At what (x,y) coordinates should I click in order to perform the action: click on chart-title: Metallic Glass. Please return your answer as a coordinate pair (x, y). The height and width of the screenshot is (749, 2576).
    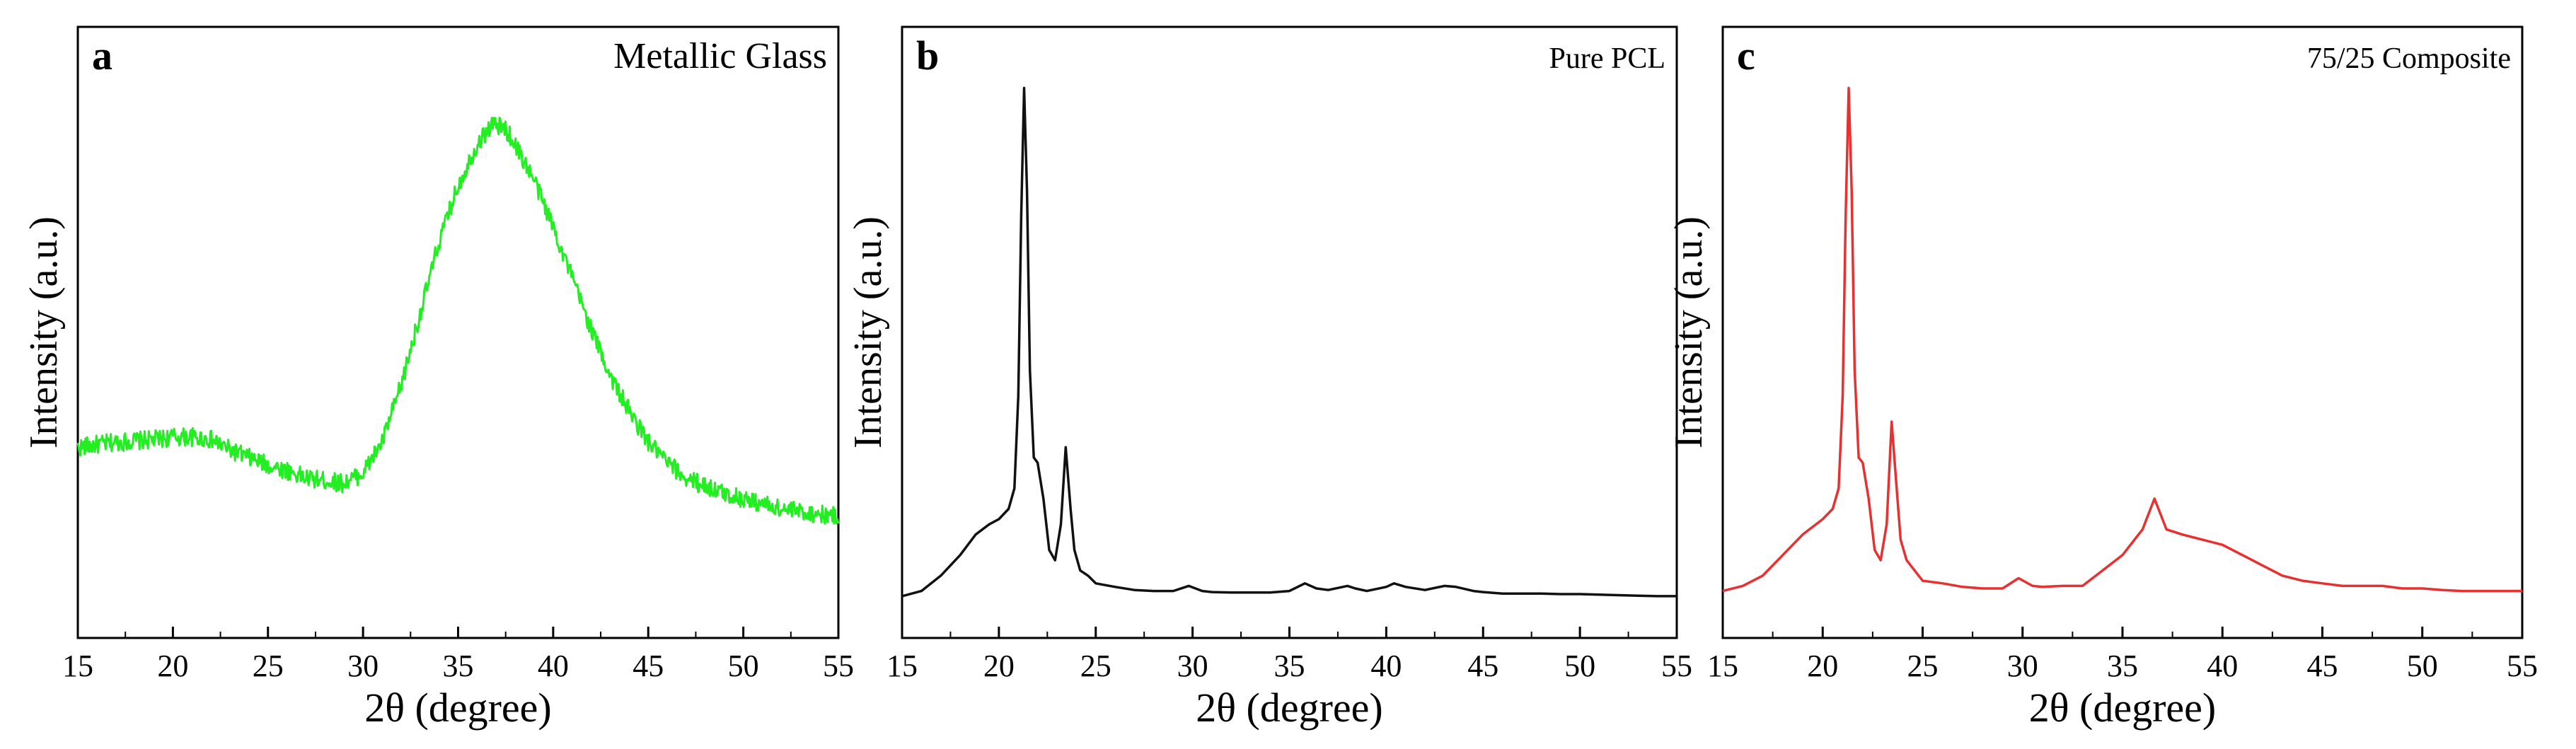
    Looking at the image, I should click on (720, 56).